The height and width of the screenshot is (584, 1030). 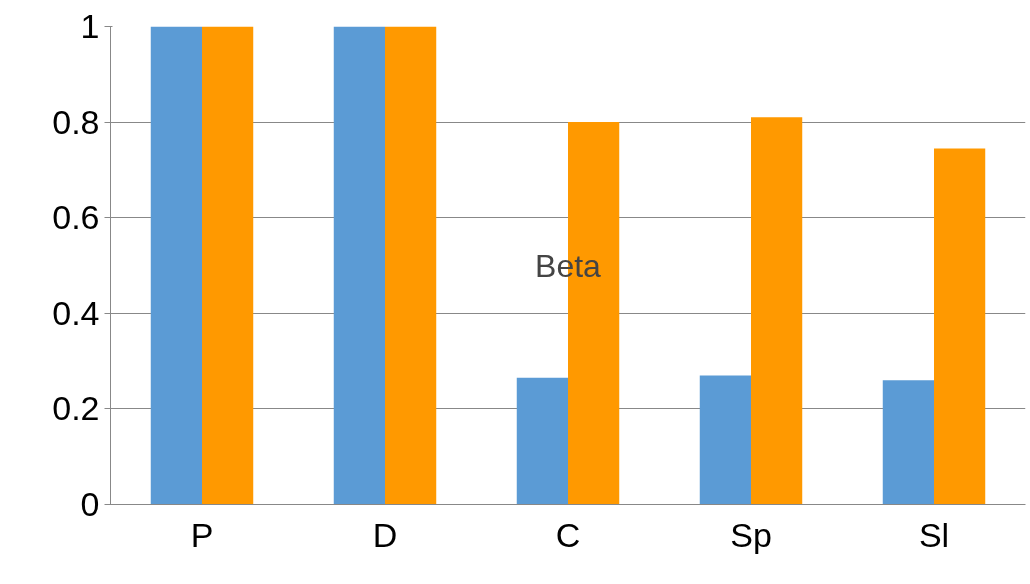 What do you see at coordinates (568, 534) in the screenshot?
I see `x-tick-label: C` at bounding box center [568, 534].